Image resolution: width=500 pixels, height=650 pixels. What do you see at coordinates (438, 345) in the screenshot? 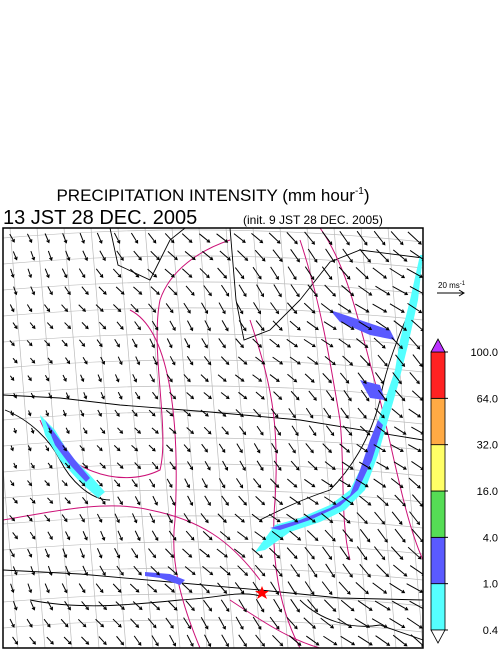
I see `colorbar-over` at bounding box center [438, 345].